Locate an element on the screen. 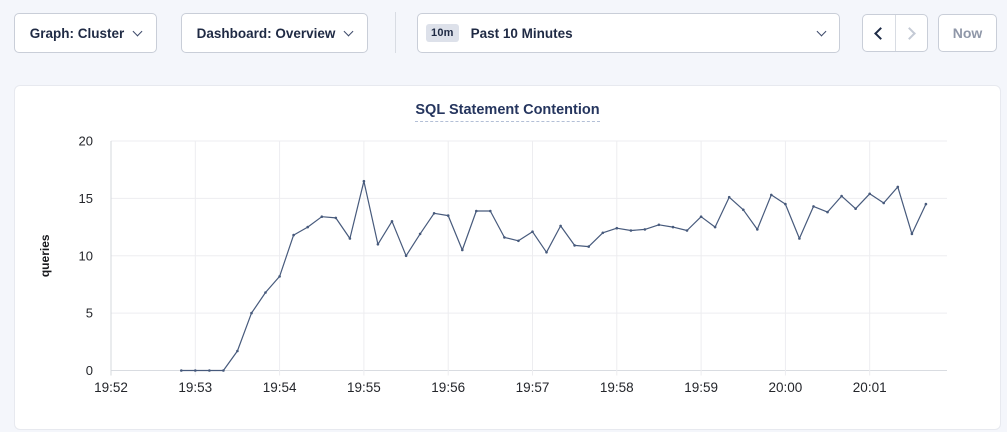  prev-time-button is located at coordinates (879, 33).